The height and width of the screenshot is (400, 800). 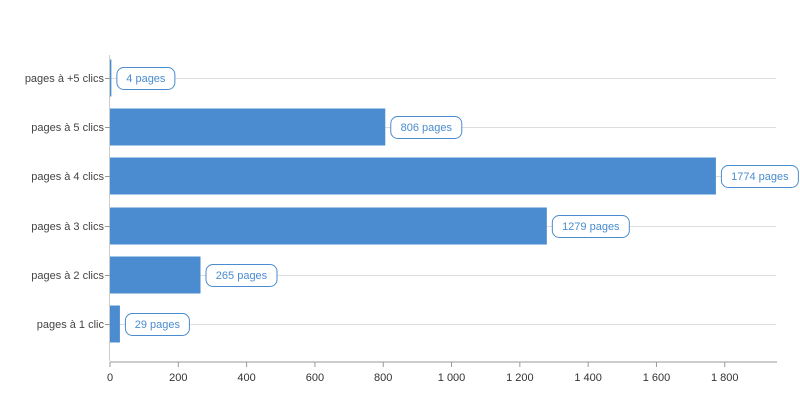 I want to click on data-label-text: 29 pages, so click(x=158, y=325).